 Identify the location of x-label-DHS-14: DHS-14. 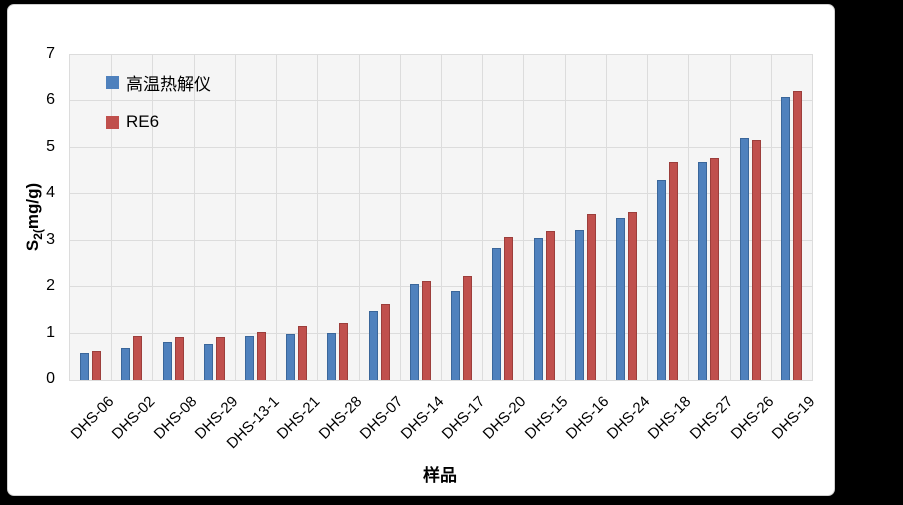
(422, 418).